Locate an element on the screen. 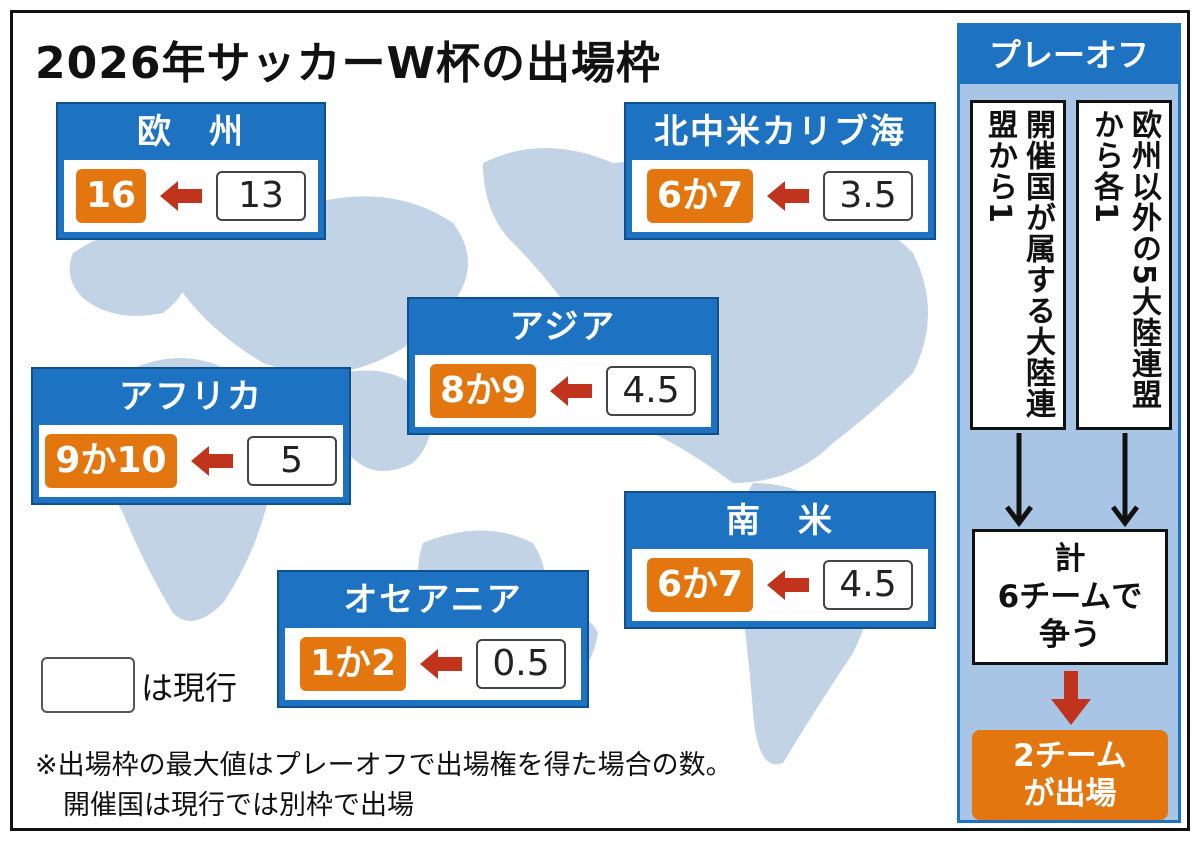  region-slots: 6か7 4.5 is located at coordinates (780, 585).